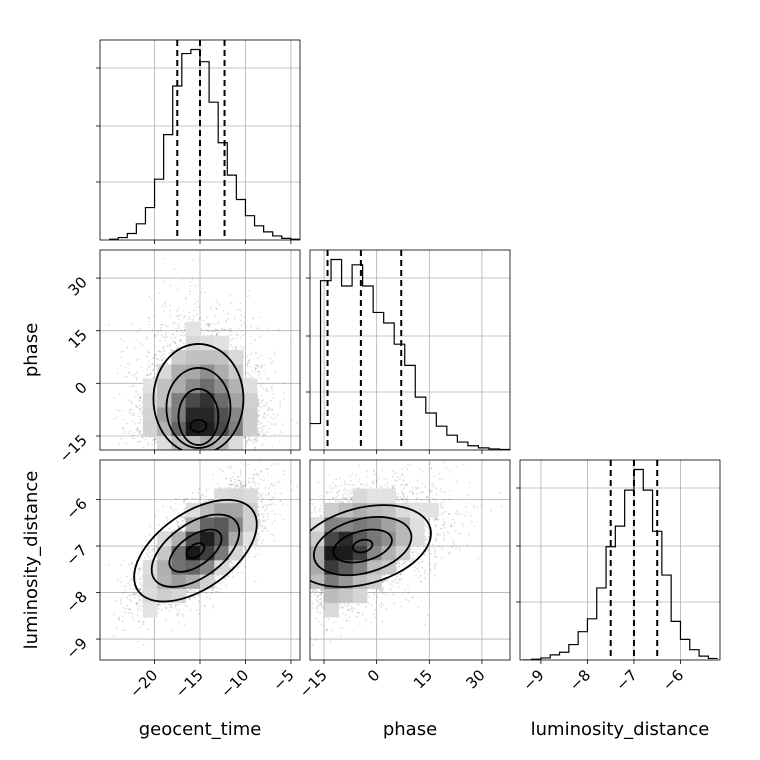  Describe the element at coordinates (208, 353) in the screenshot. I see `scatter-clip-group` at that location.